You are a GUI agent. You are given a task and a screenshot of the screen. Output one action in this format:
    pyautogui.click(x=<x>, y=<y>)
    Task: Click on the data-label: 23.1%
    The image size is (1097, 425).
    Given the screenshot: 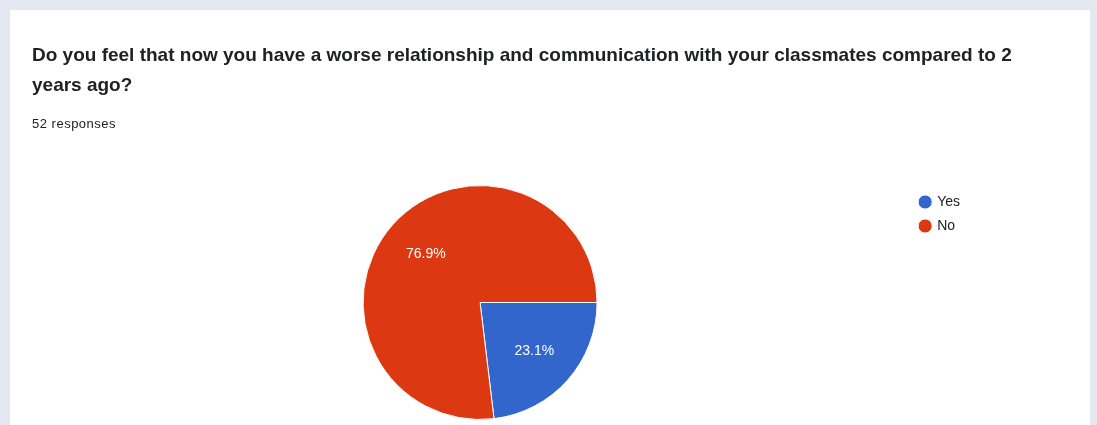 What is the action you would take?
    pyautogui.click(x=534, y=349)
    